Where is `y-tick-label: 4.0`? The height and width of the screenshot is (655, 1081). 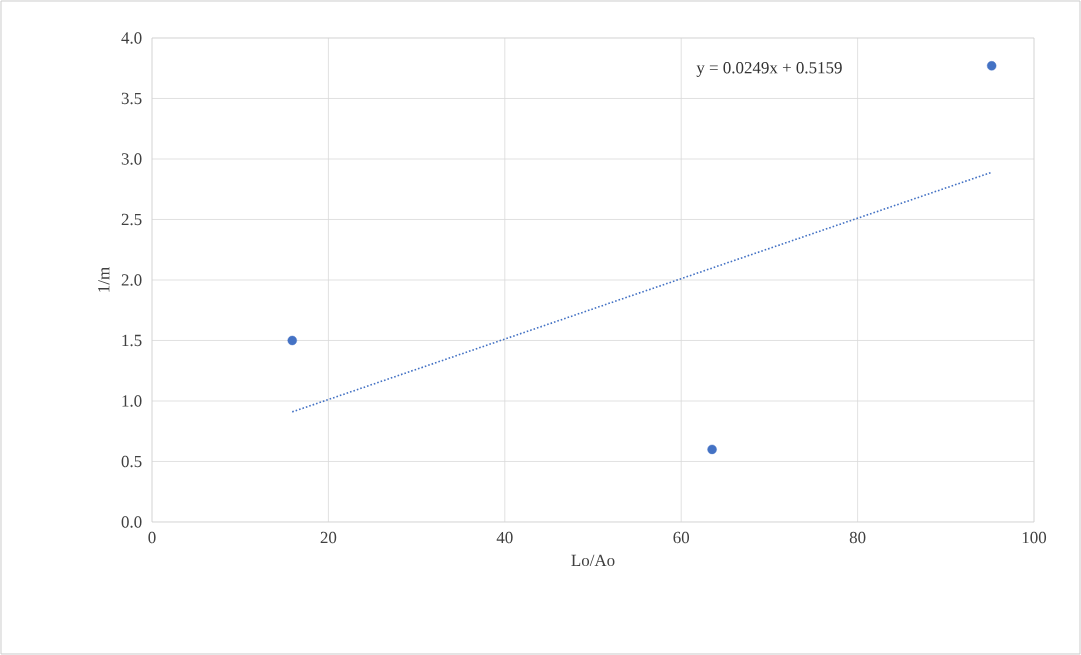 y-tick-label: 4.0 is located at coordinates (131, 38).